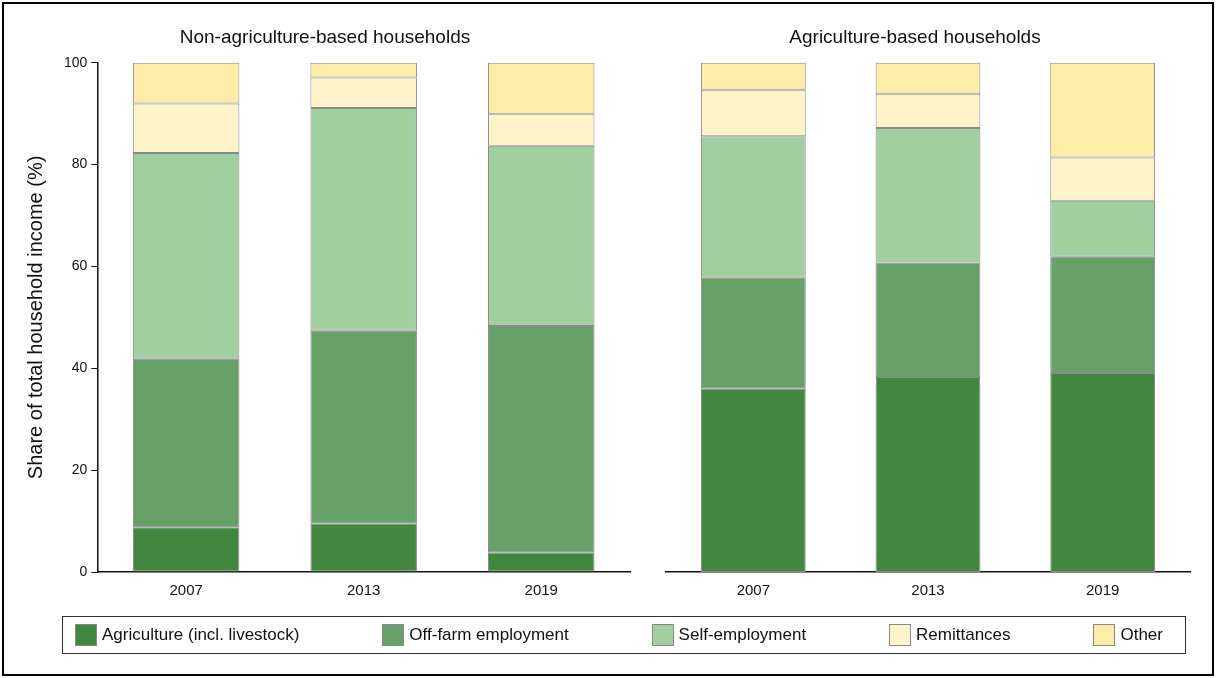  I want to click on y-tick-label: 100, so click(76, 61).